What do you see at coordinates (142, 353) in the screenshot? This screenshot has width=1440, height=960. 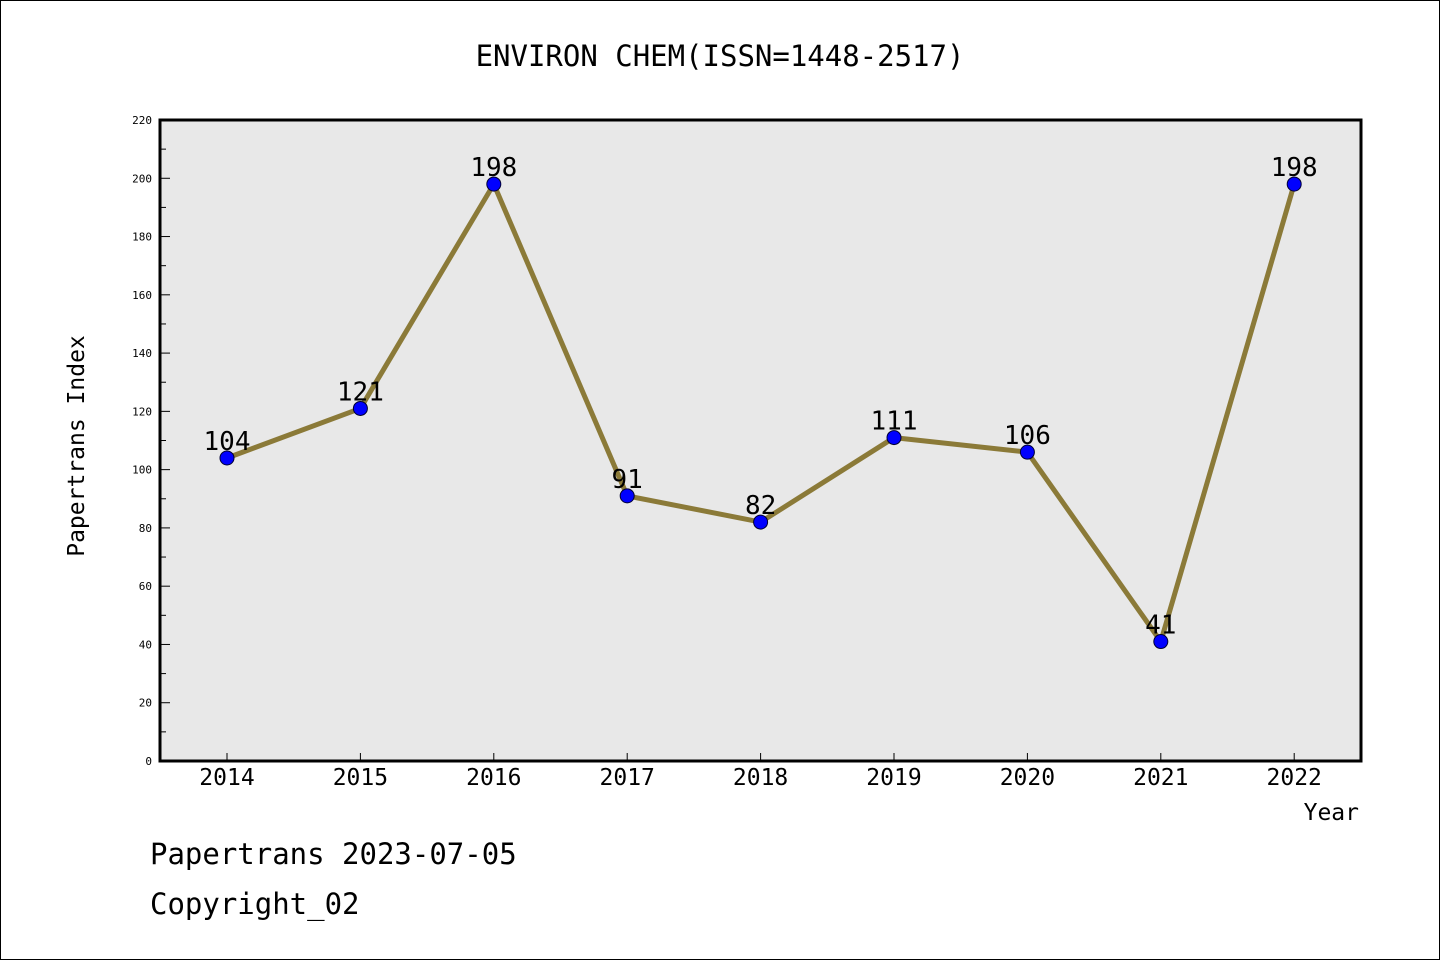 I see `y-tick-label: 140` at bounding box center [142, 353].